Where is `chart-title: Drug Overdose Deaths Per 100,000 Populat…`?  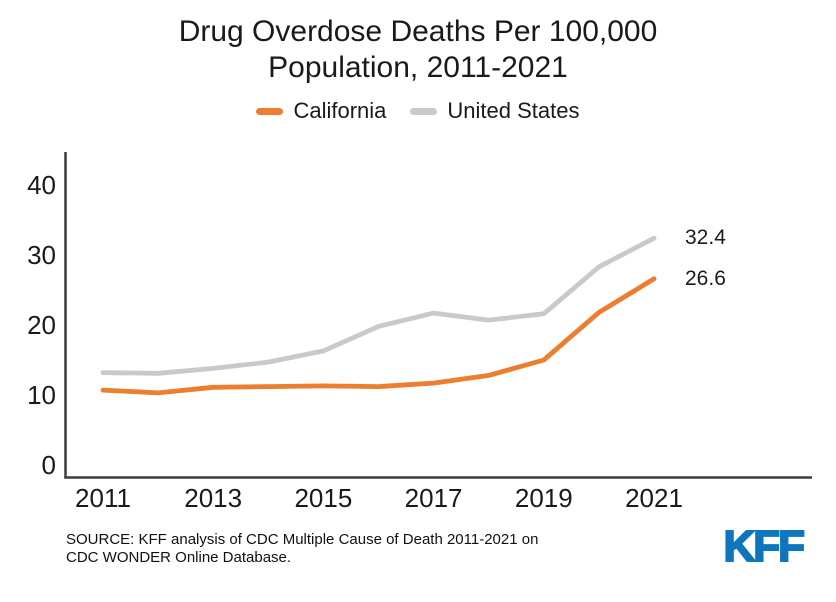 chart-title: Drug Overdose Deaths Per 100,000 Populat… is located at coordinates (418, 50).